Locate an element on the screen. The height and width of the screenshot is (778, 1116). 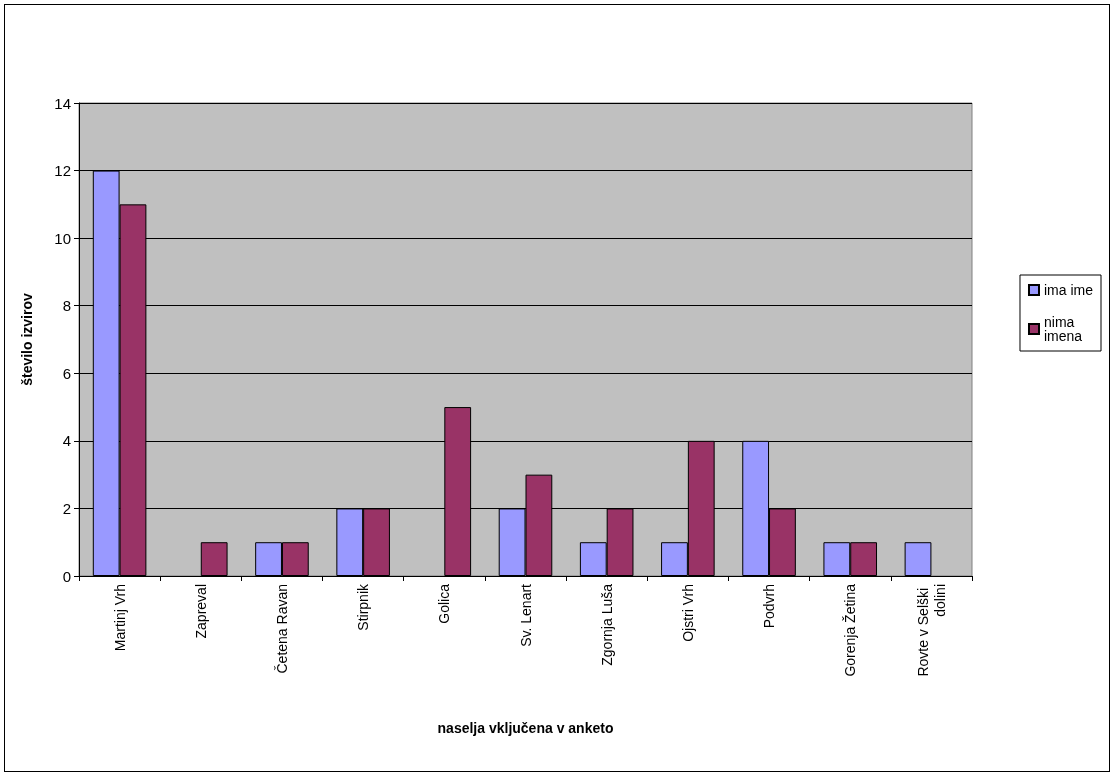
y-tick-label: 4 is located at coordinates (66, 441).